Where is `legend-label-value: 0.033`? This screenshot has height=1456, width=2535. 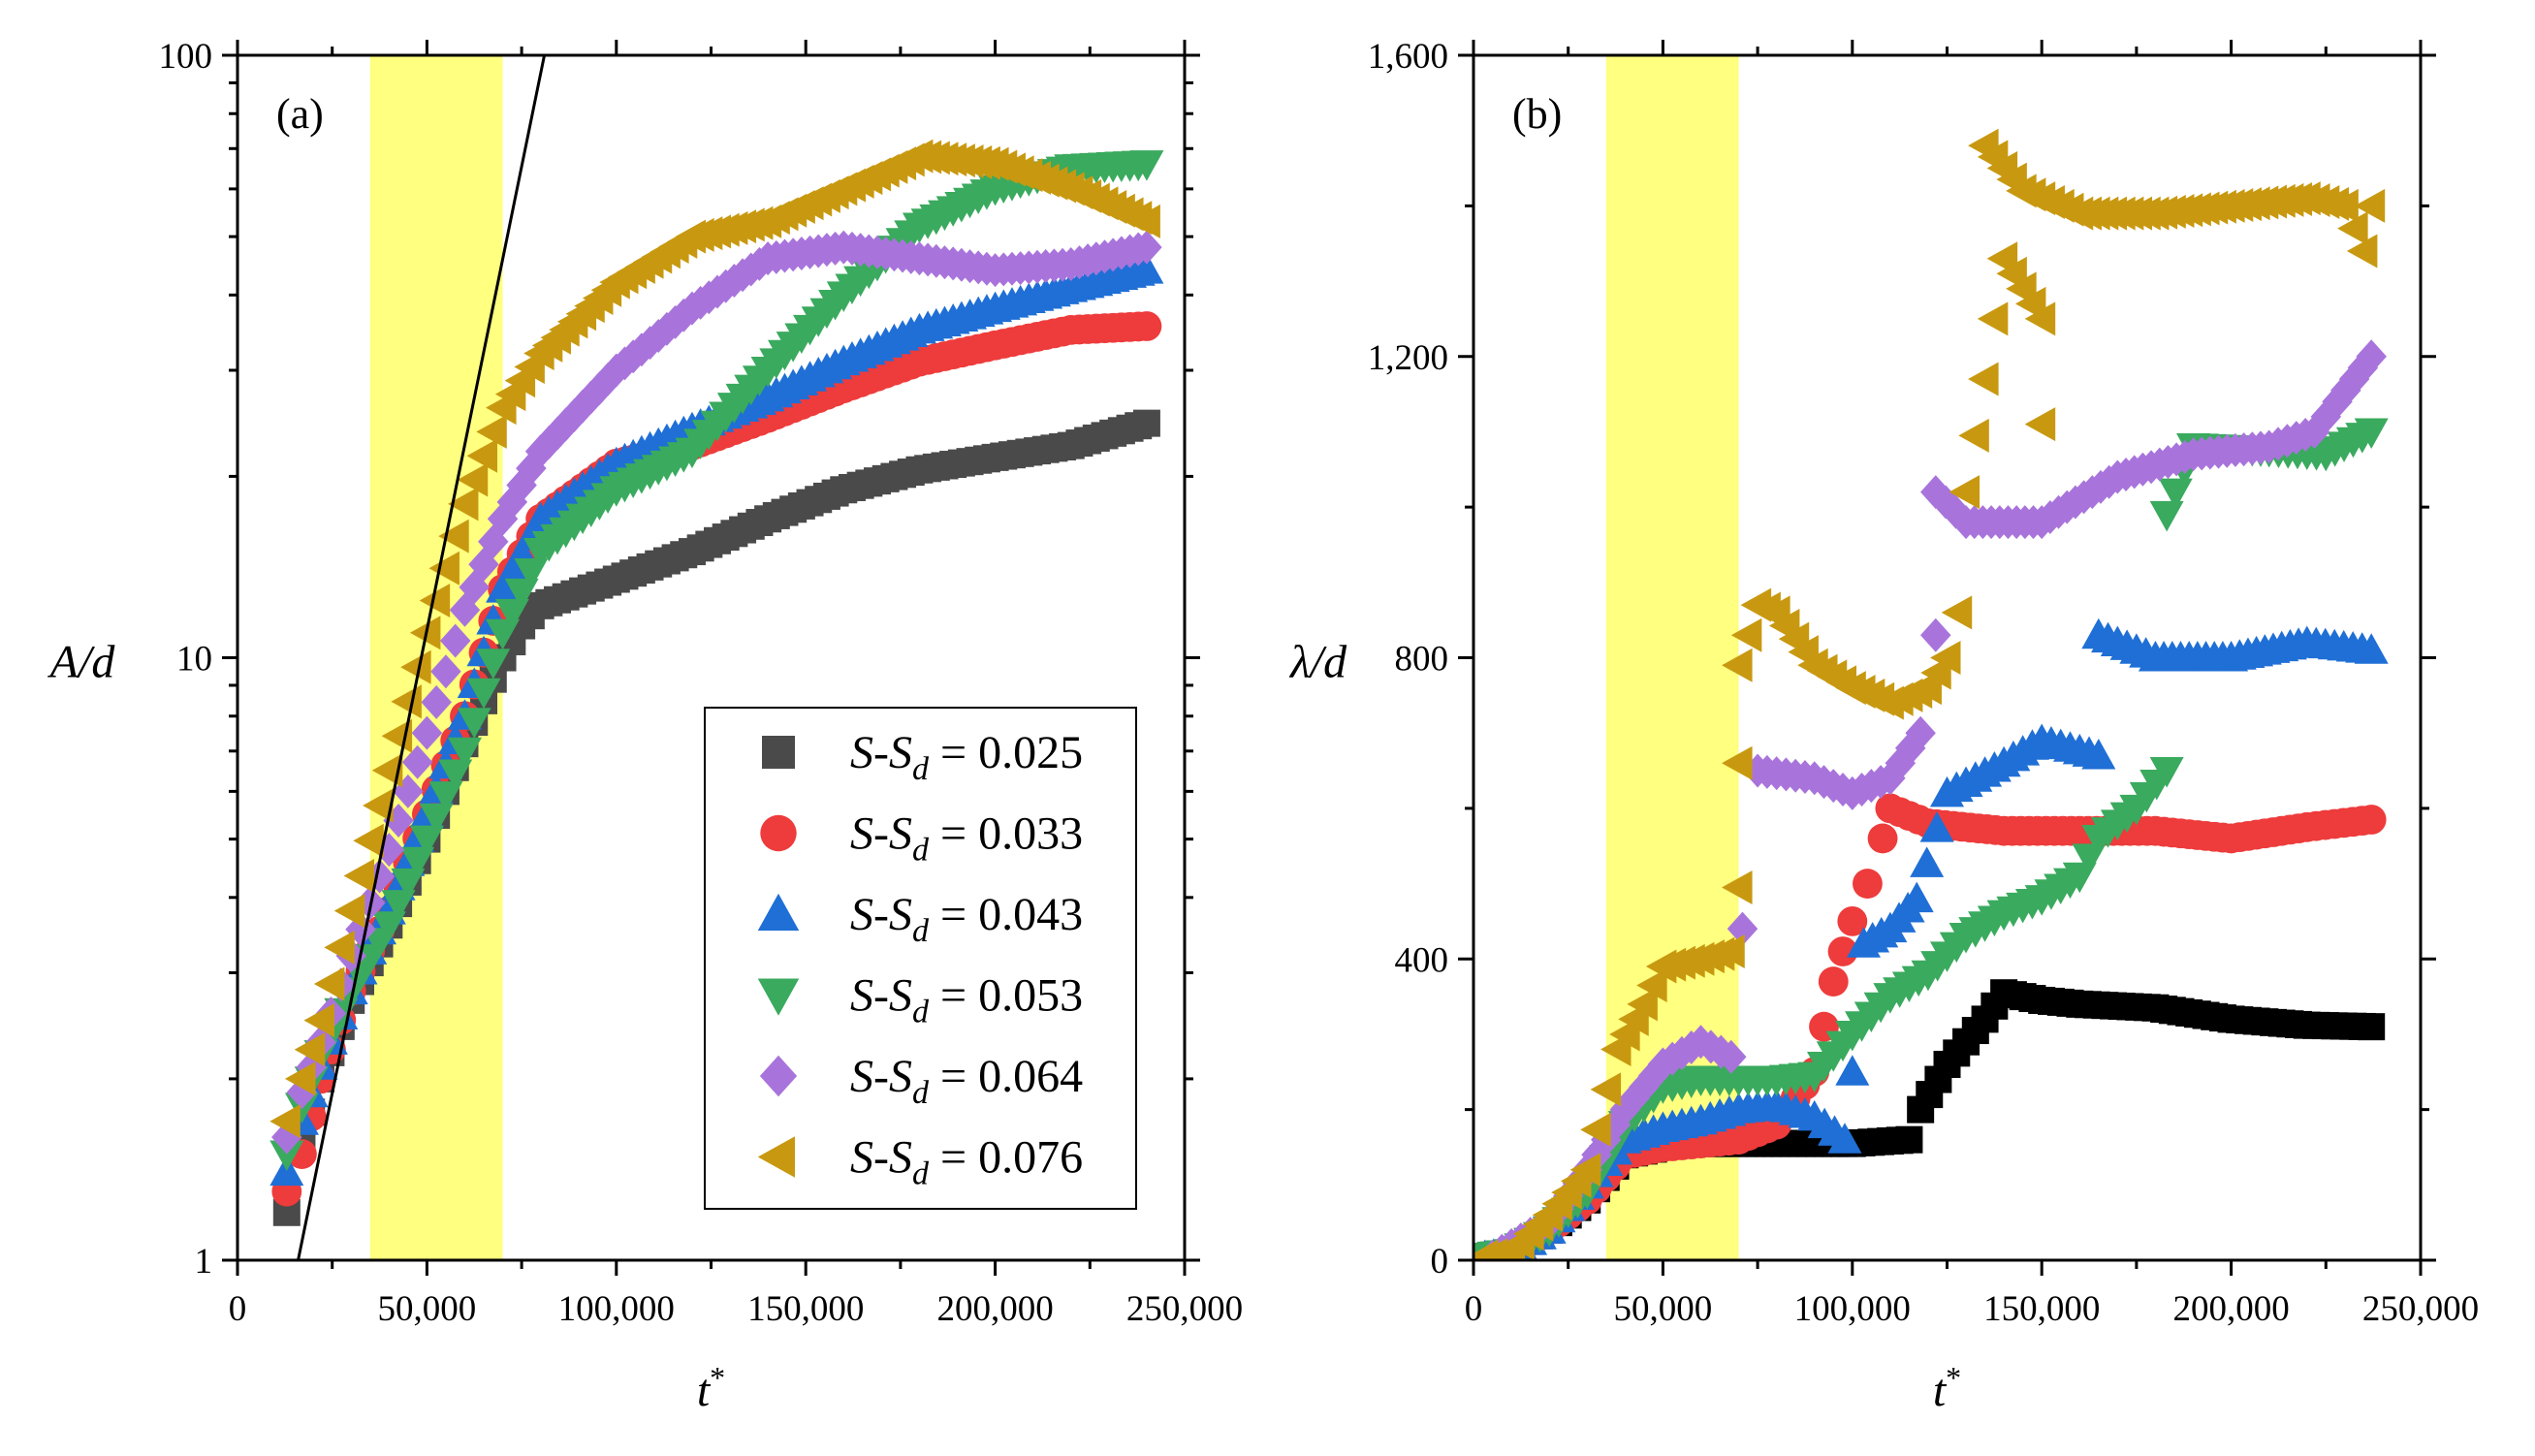
legend-label-value: 0.033 is located at coordinates (1030, 834).